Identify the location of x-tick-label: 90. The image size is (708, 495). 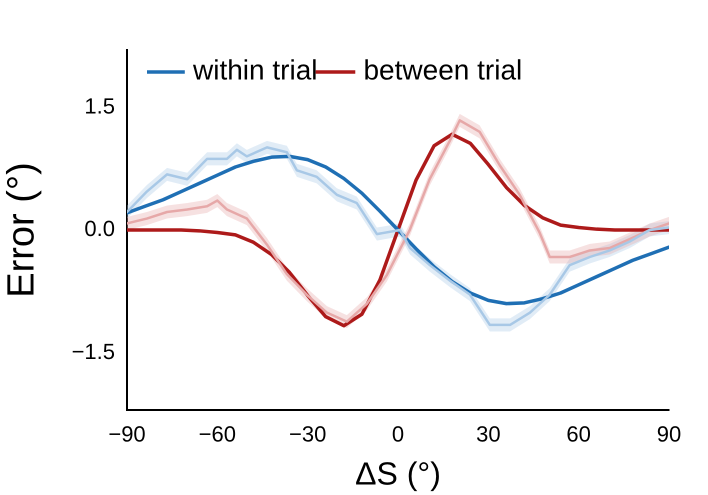
(669, 433).